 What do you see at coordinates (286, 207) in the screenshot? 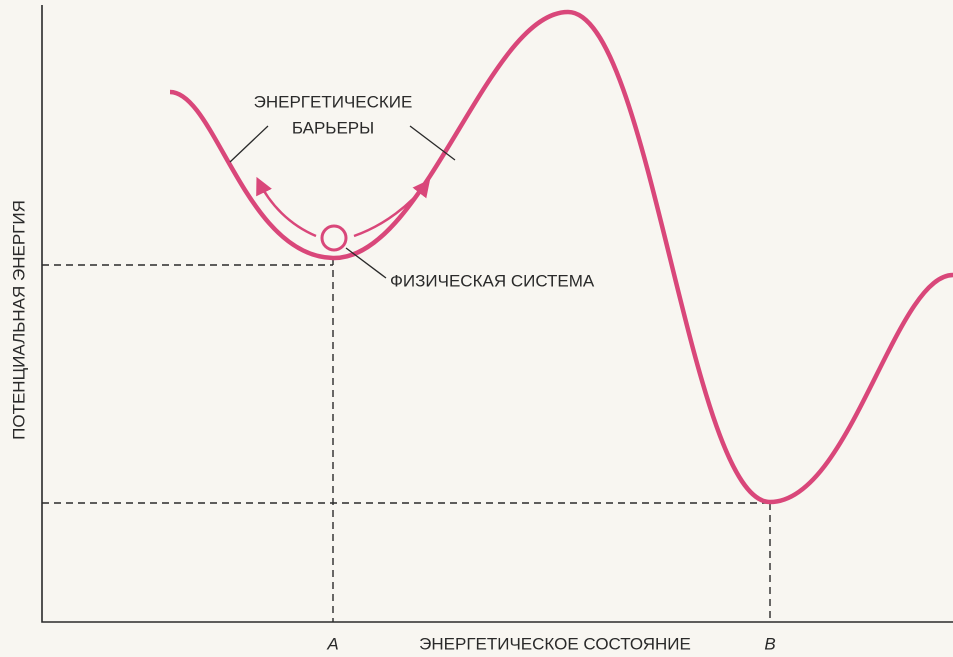
I see `arrow-left` at bounding box center [286, 207].